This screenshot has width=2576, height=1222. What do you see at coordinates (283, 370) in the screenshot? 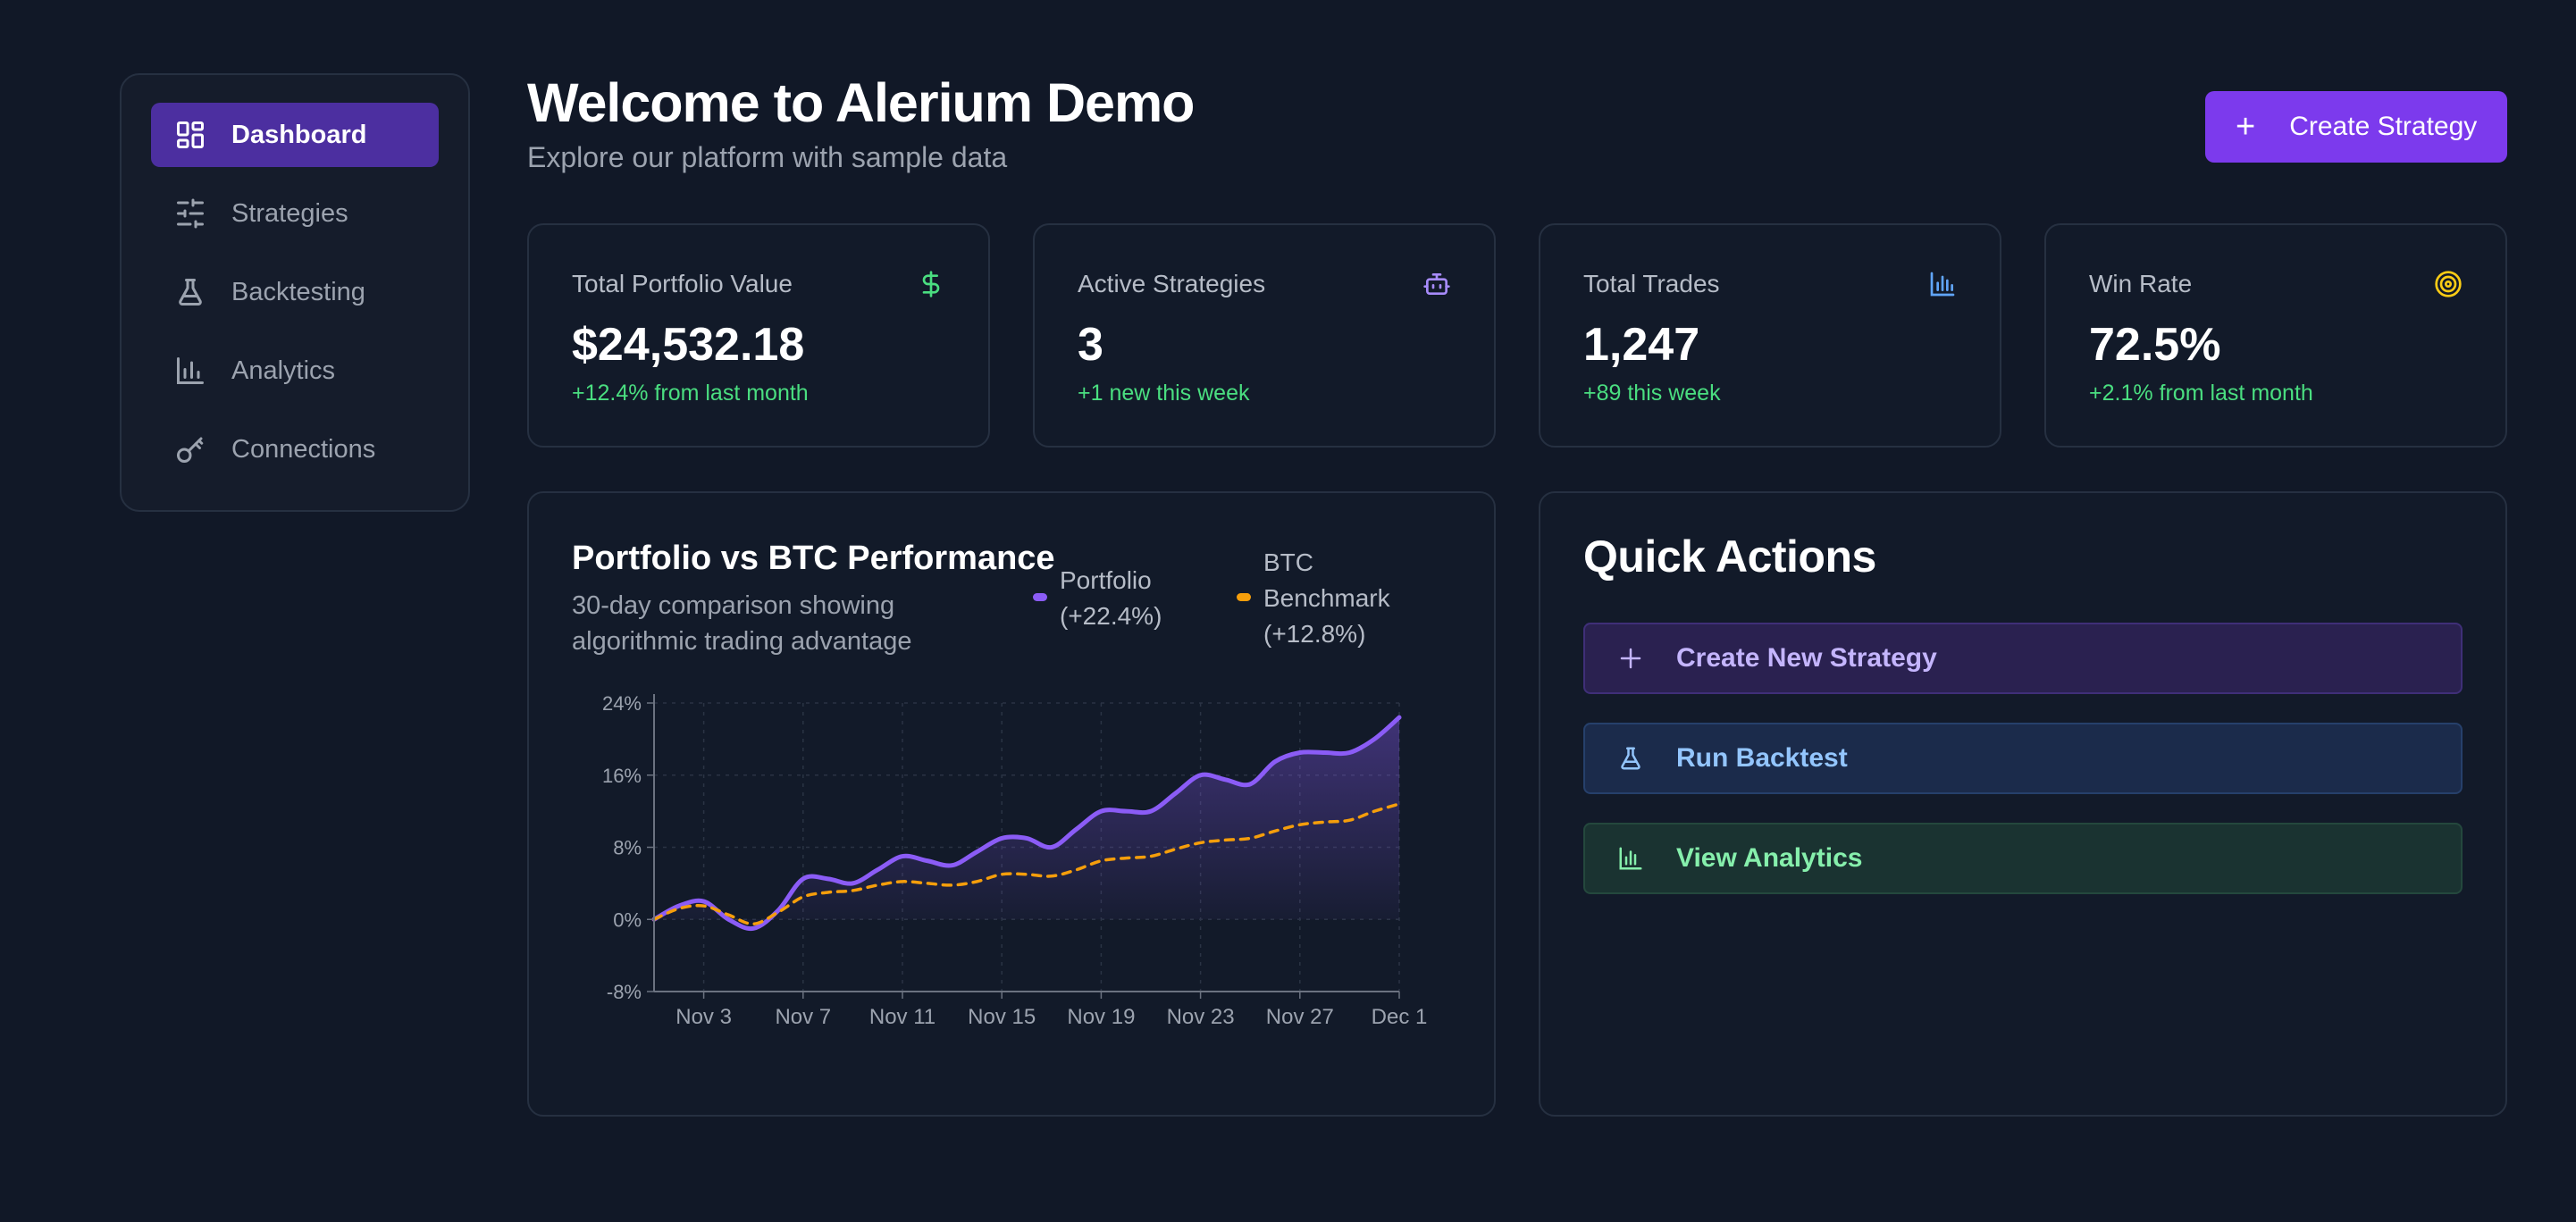
I see `sidebar-item-label: Analytics` at bounding box center [283, 370].